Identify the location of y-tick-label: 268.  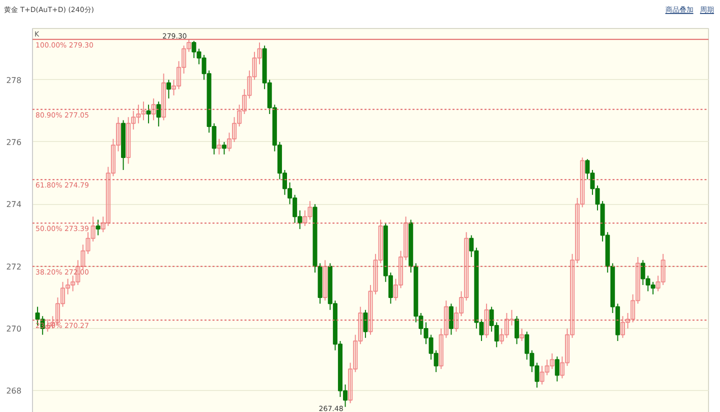
(14, 391).